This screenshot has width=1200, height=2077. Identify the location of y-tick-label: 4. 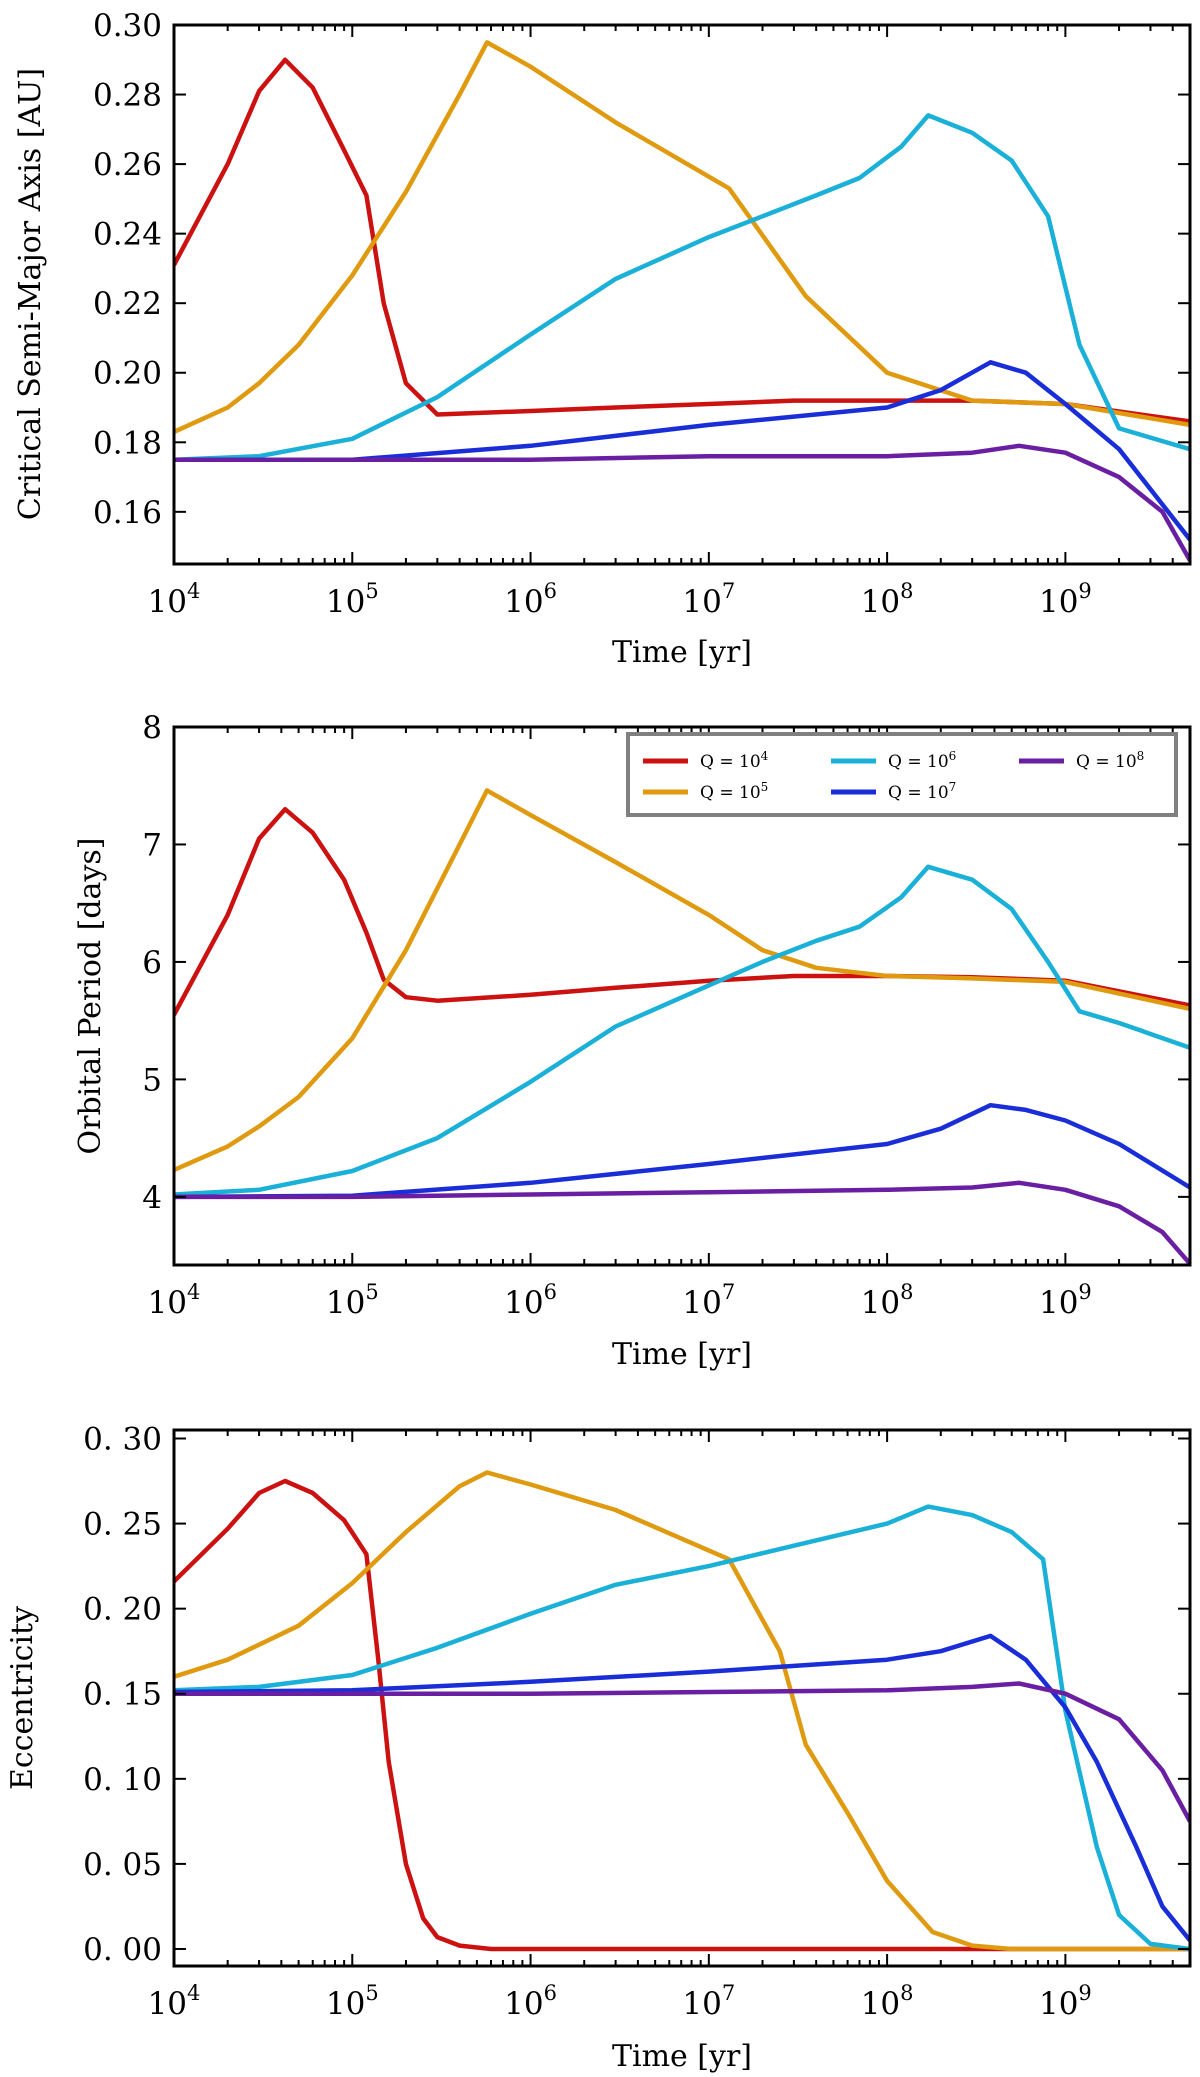
(152, 1198).